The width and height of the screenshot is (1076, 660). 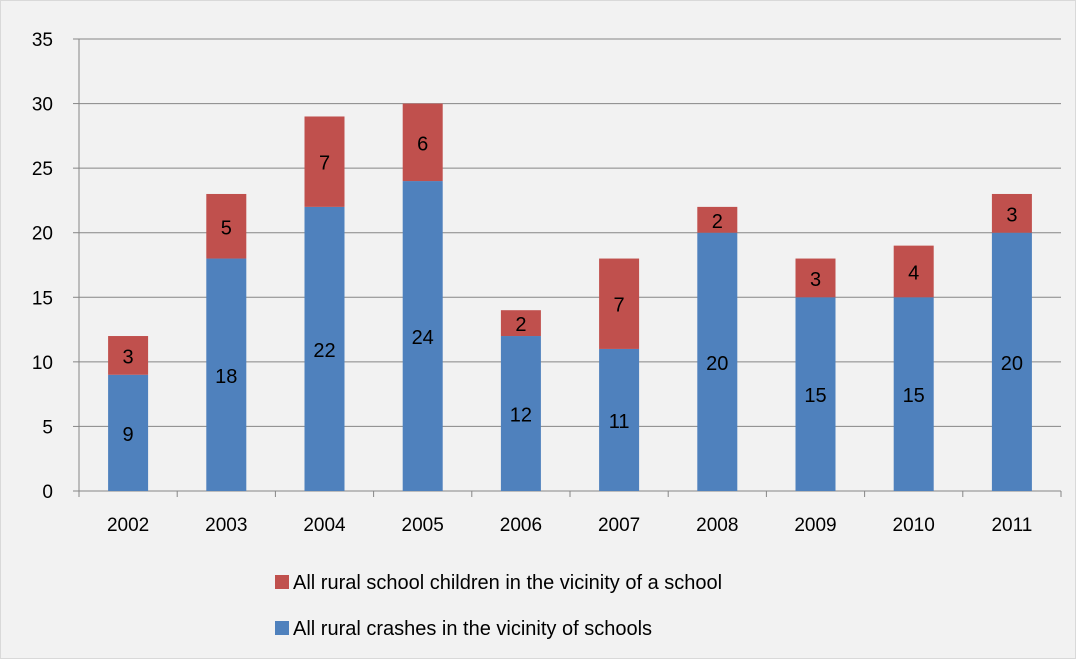 I want to click on bar-crashes-2011, so click(x=1011, y=361).